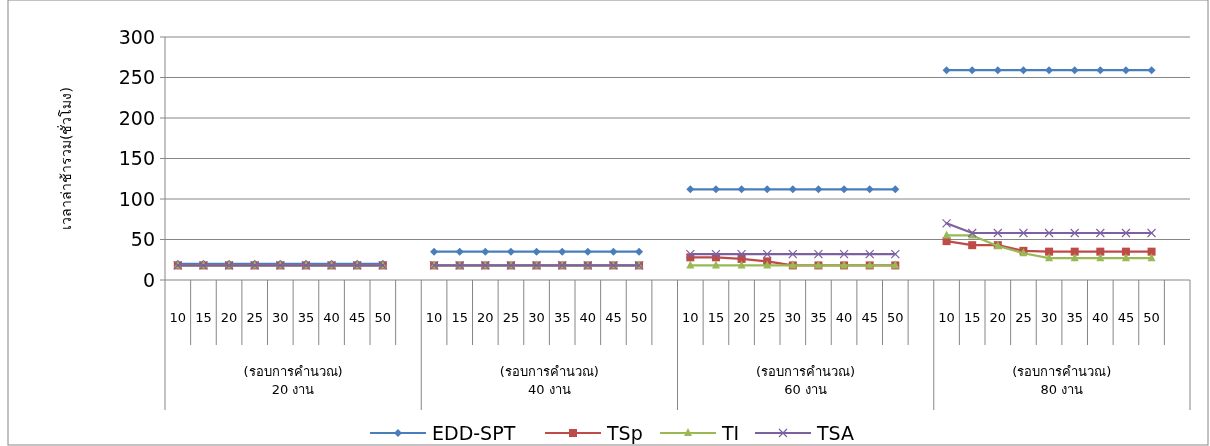 The height and width of the screenshot is (446, 1210). I want to click on legend-label: TSA, so click(835, 432).